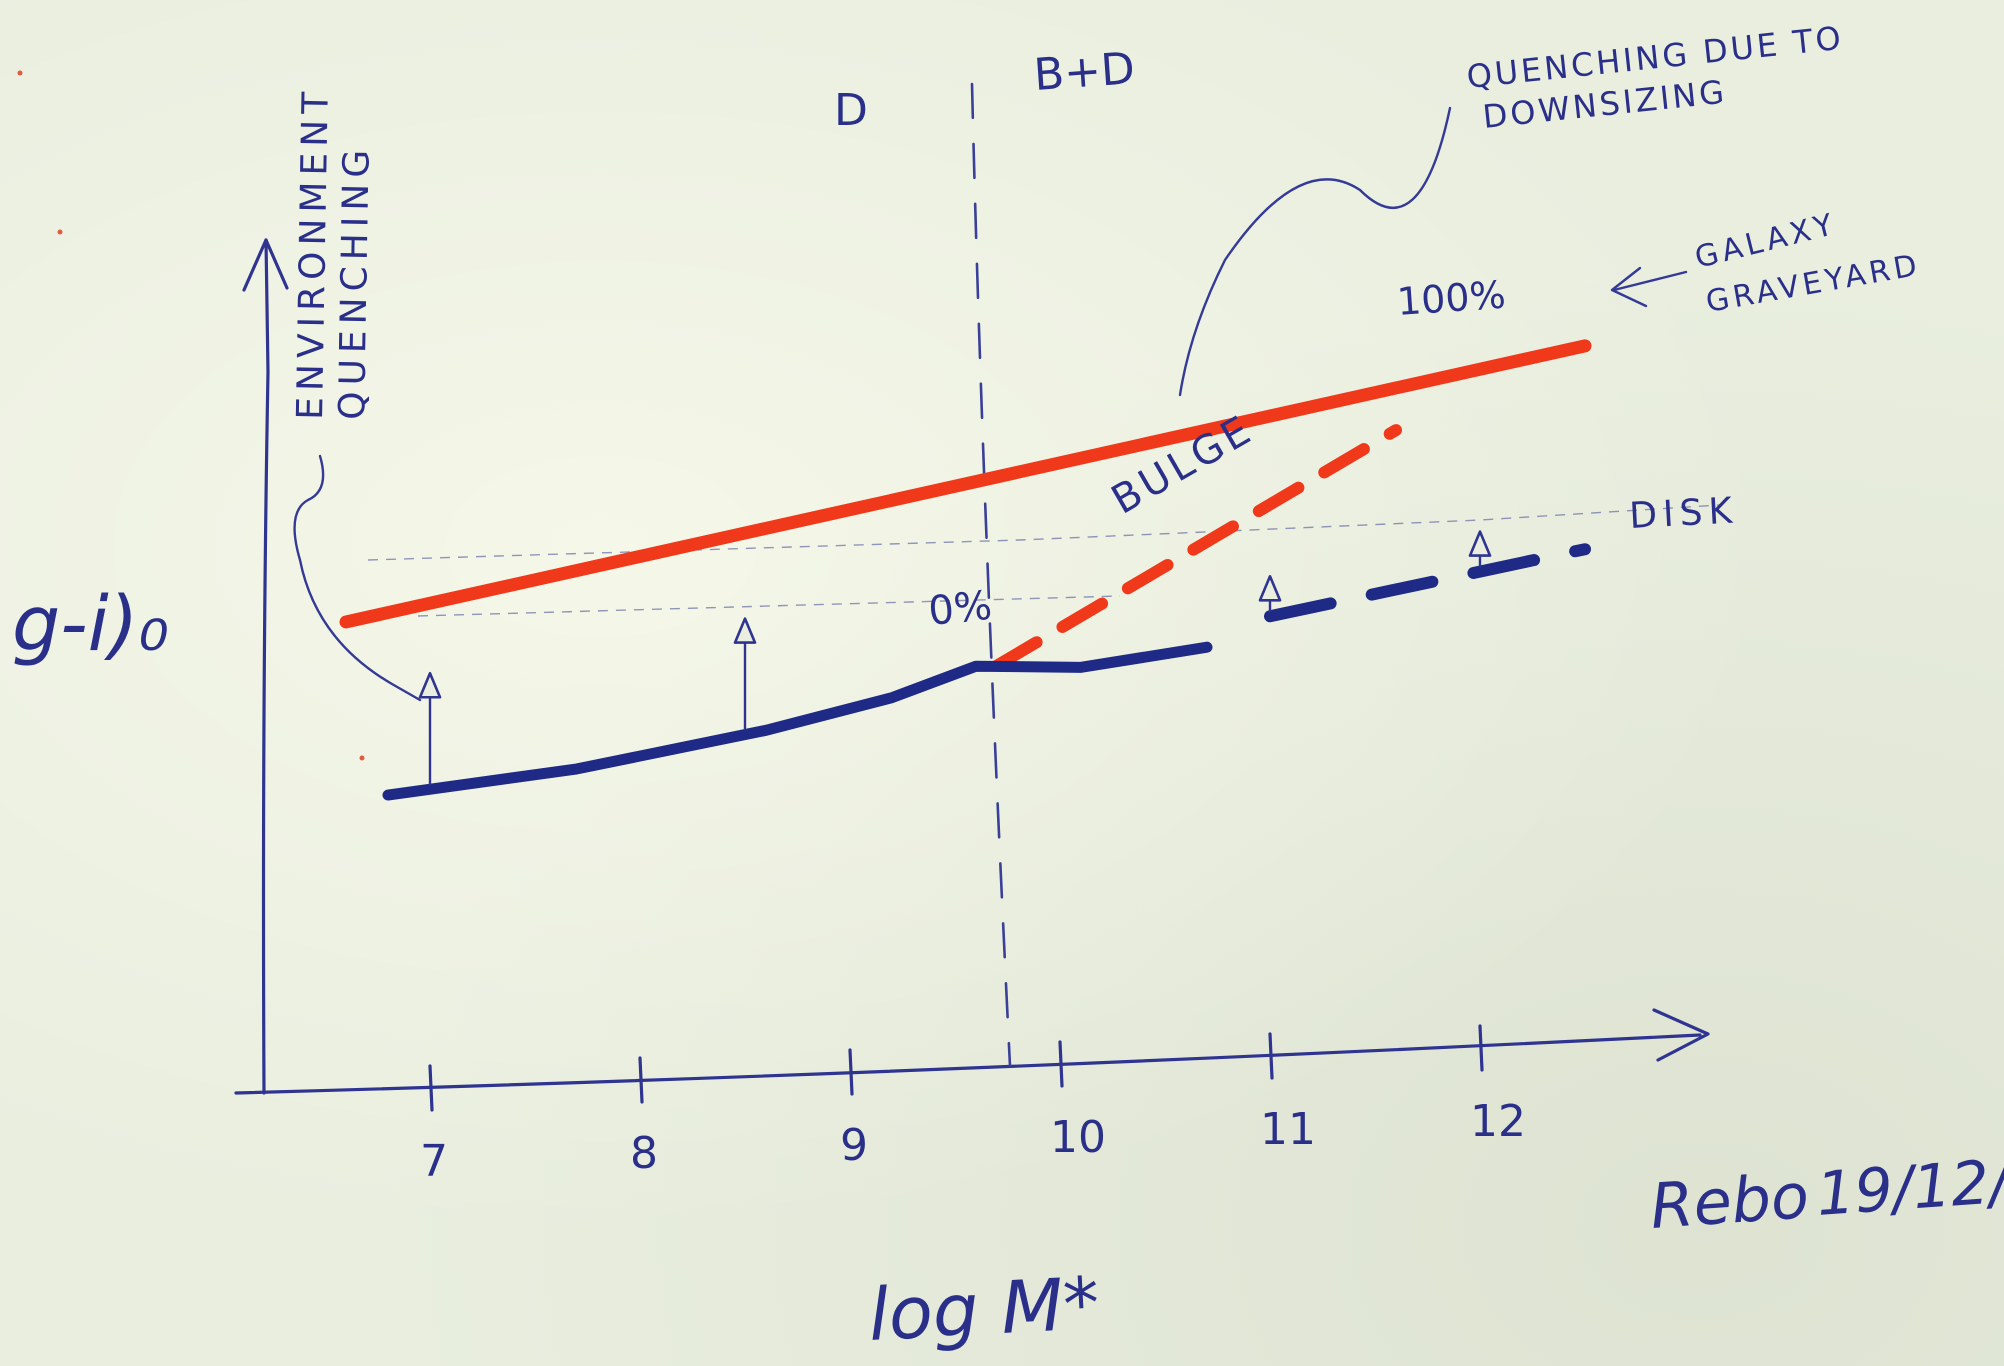  Describe the element at coordinates (973, 1141) in the screenshot. I see `x-axis-tick-labels: 7 8 9 10 11 12` at that location.